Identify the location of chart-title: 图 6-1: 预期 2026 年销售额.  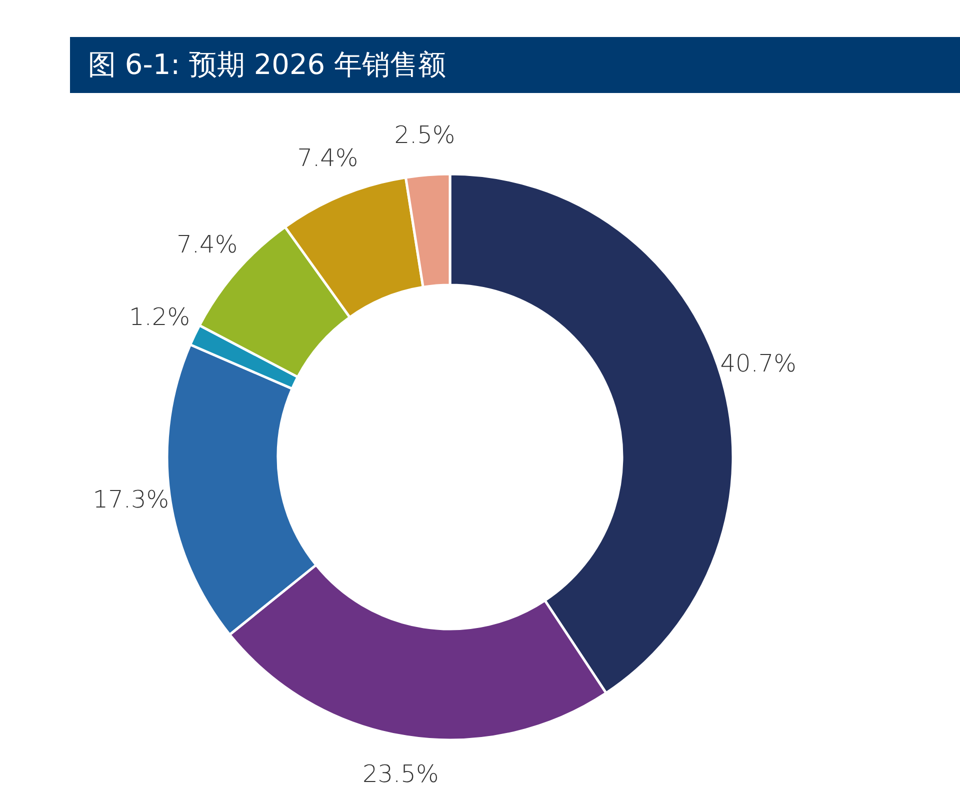
(515, 65).